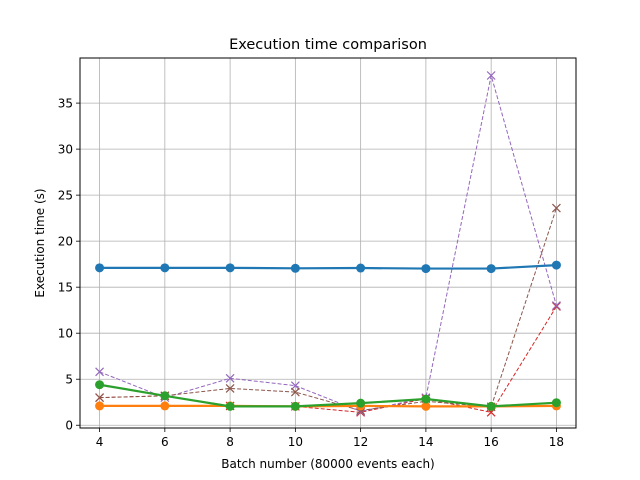 Image resolution: width=640 pixels, height=480 pixels. What do you see at coordinates (65, 242) in the screenshot?
I see `y-tick-label: 20` at bounding box center [65, 242].